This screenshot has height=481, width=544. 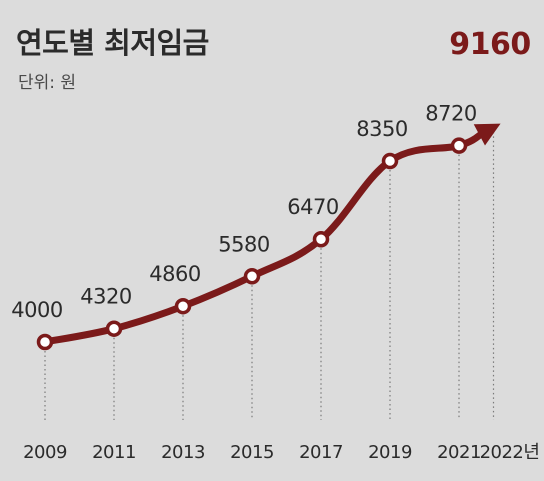 I want to click on data-point-2017, so click(x=321, y=239).